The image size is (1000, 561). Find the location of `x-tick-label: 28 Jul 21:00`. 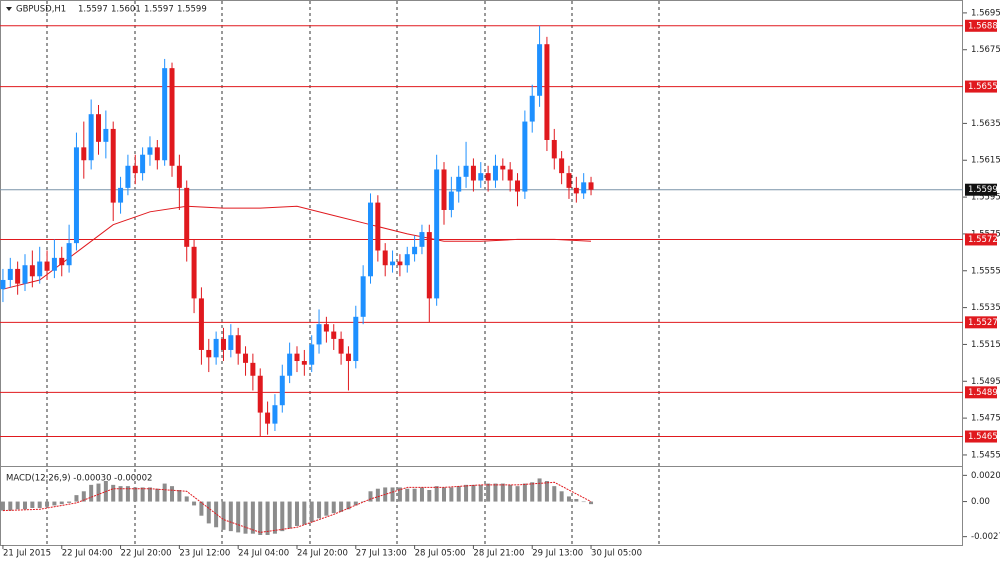

x-tick-label: 28 Jul 21:00 is located at coordinates (498, 554).